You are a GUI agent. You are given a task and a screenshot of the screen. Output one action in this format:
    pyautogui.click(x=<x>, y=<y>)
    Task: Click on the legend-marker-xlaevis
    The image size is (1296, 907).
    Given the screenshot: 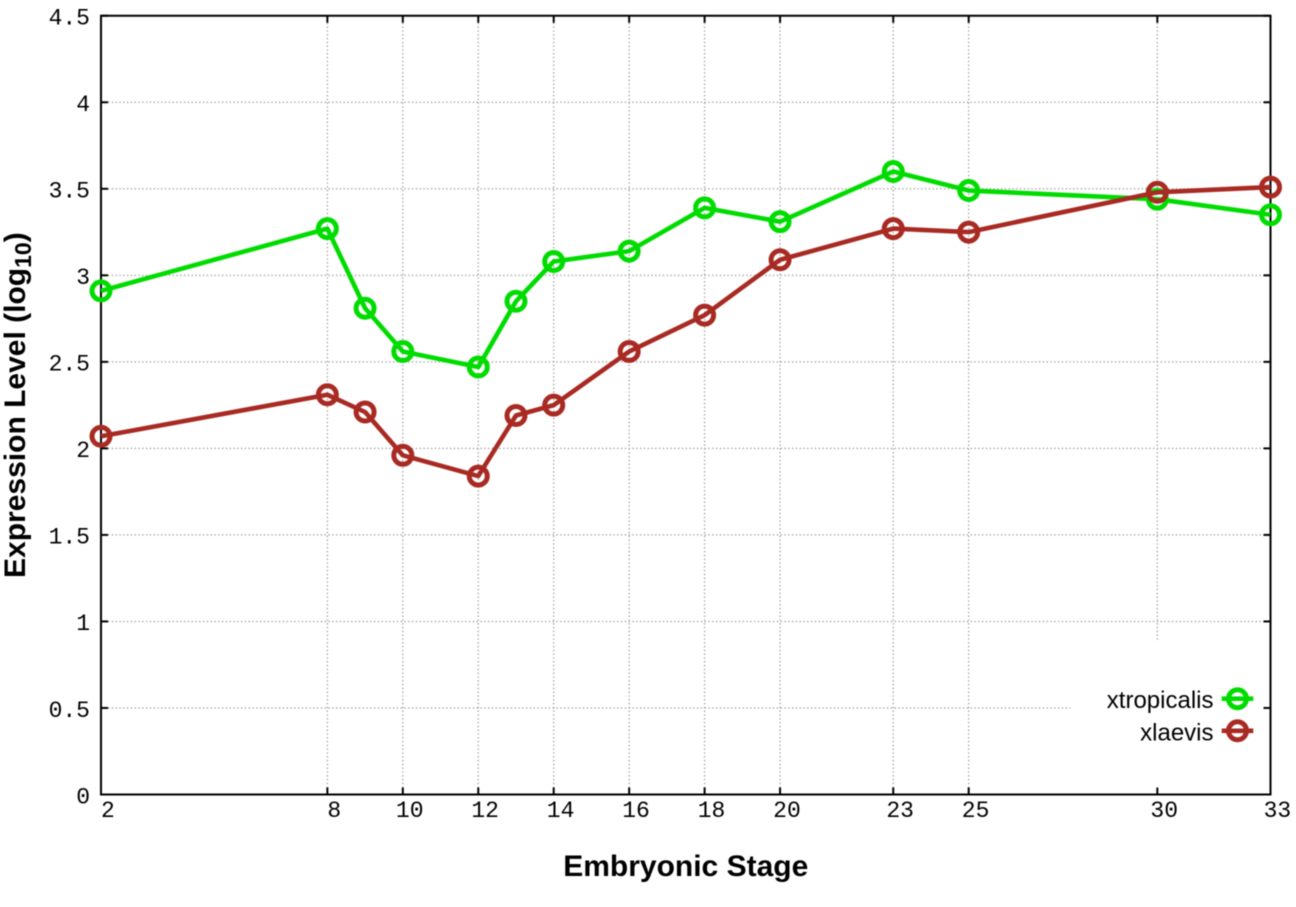 What is the action you would take?
    pyautogui.click(x=1237, y=731)
    